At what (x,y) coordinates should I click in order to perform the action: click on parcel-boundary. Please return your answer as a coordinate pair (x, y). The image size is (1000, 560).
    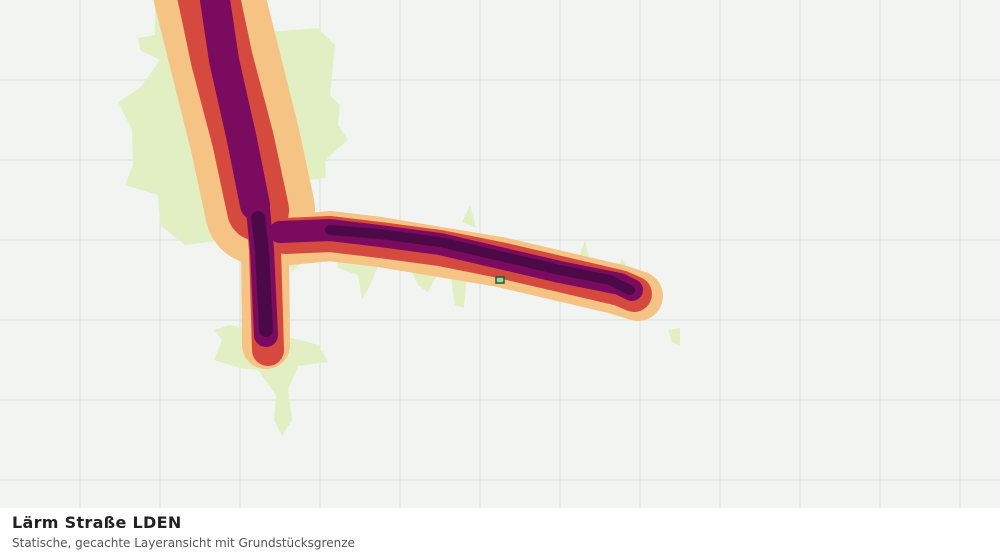
    Looking at the image, I should click on (500, 280).